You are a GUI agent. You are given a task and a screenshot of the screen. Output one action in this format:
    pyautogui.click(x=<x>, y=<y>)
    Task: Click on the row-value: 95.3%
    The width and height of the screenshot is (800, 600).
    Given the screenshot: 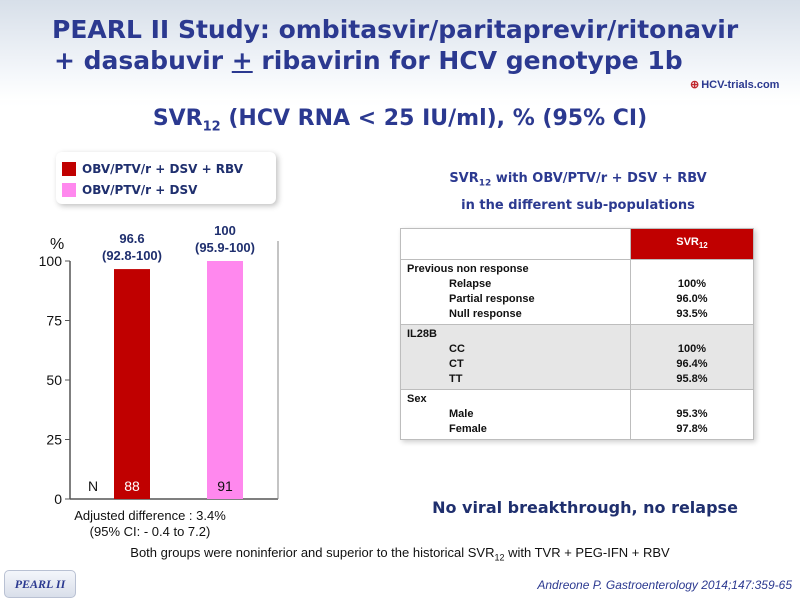 What is the action you would take?
    pyautogui.click(x=692, y=414)
    